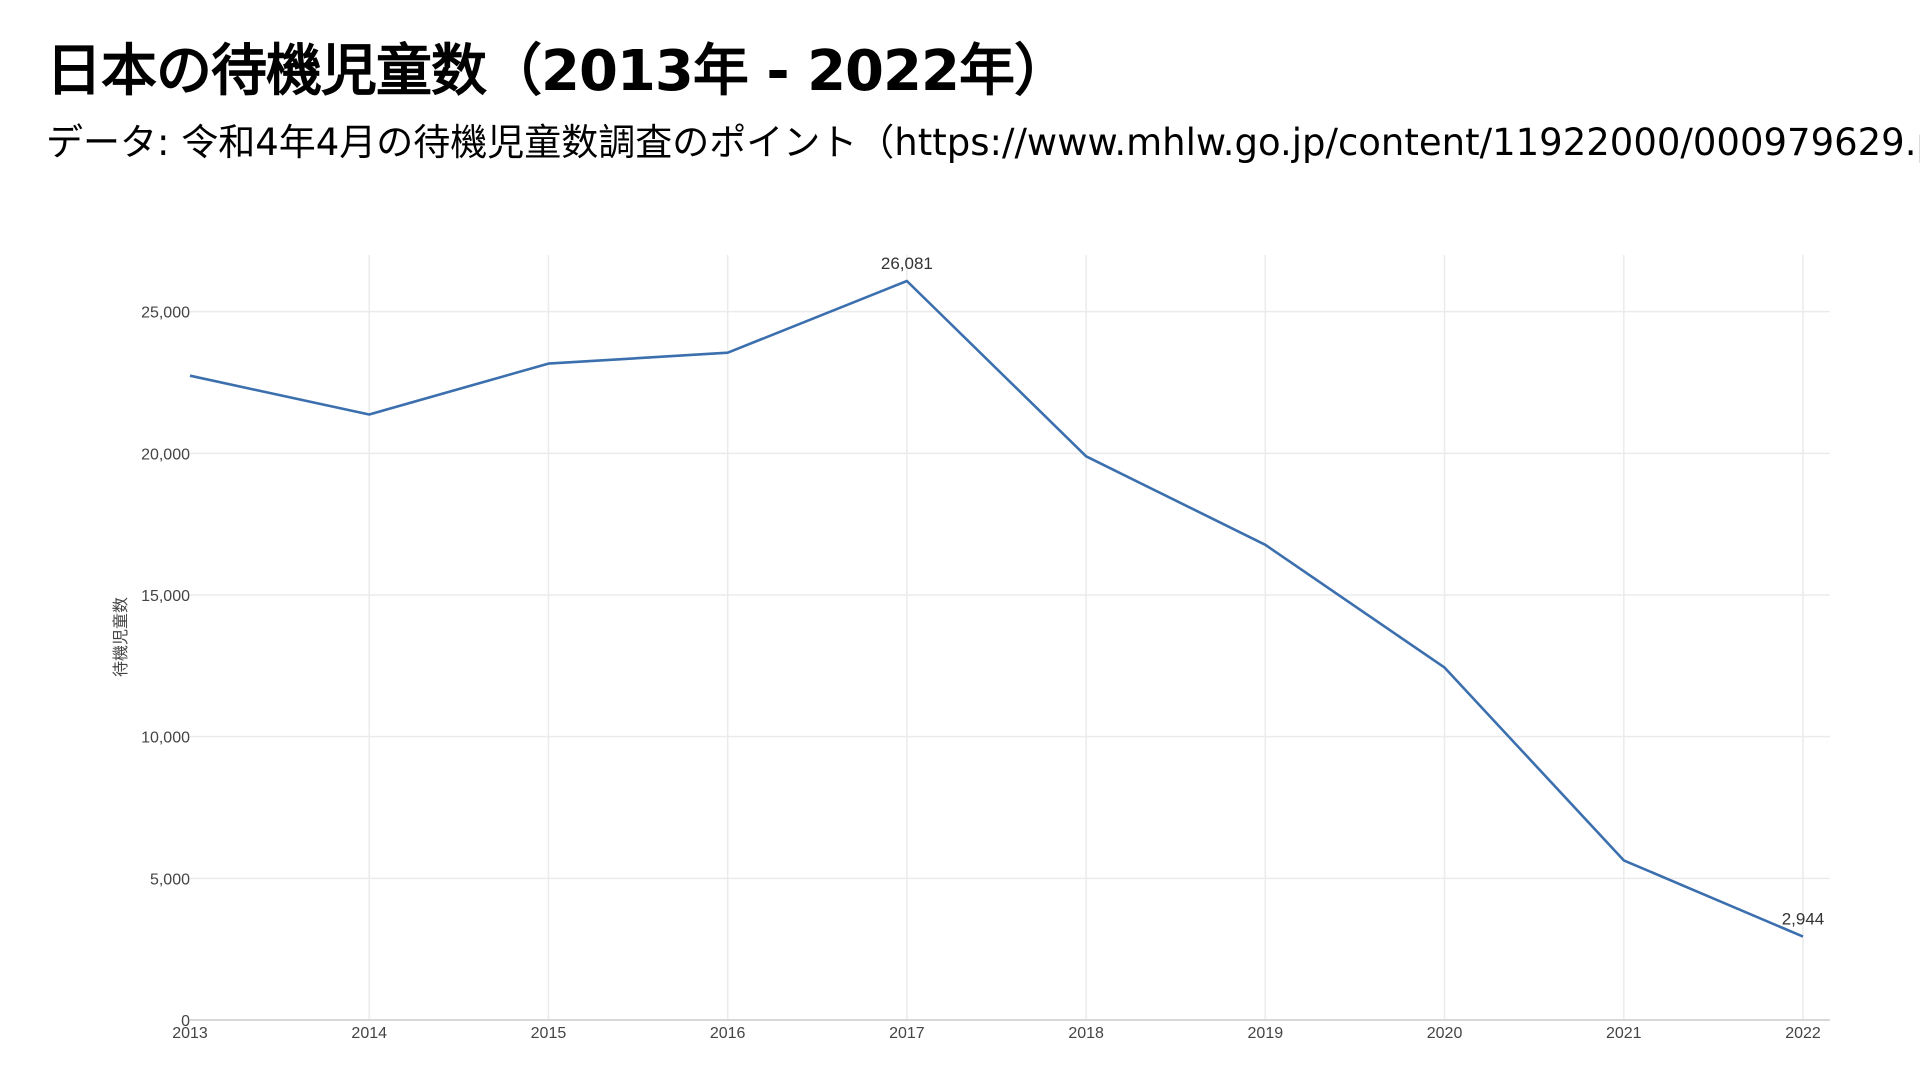 The height and width of the screenshot is (1080, 1920). What do you see at coordinates (165, 596) in the screenshot?
I see `y-tick-label: 15,000` at bounding box center [165, 596].